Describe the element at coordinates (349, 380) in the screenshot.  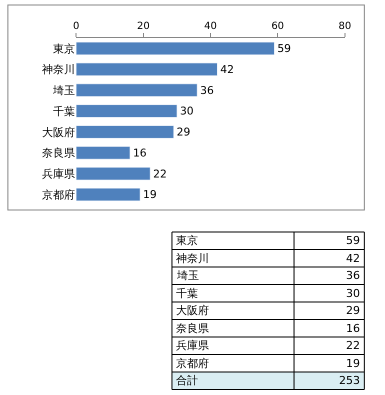
I see `data-label: 253` at that location.